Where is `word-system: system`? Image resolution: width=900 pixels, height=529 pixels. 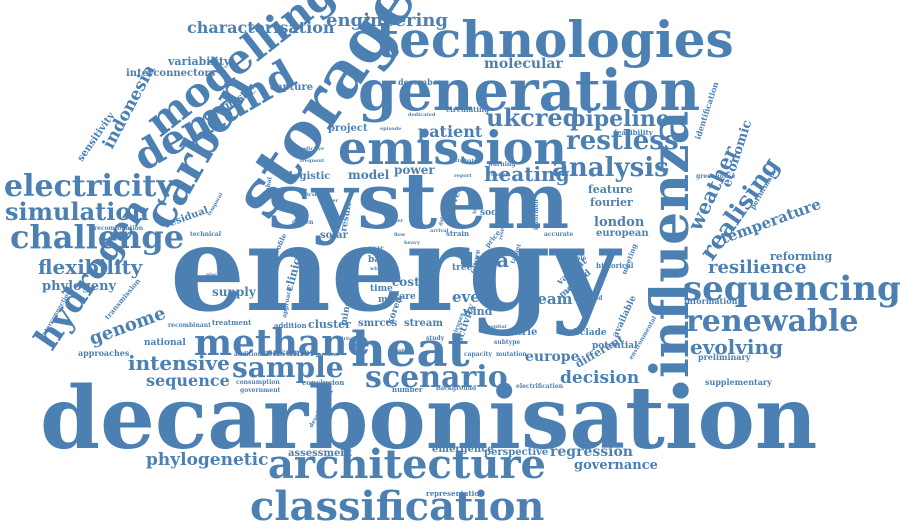
word-system: system is located at coordinates (418, 201).